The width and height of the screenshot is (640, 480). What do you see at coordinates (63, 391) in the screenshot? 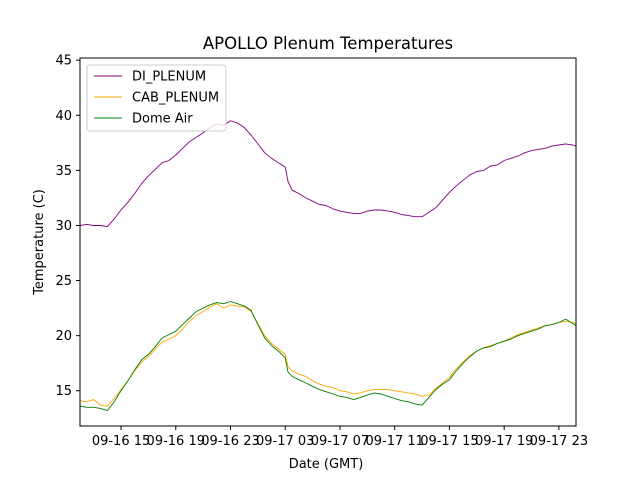
I see `y-tick-label: 15` at bounding box center [63, 391].